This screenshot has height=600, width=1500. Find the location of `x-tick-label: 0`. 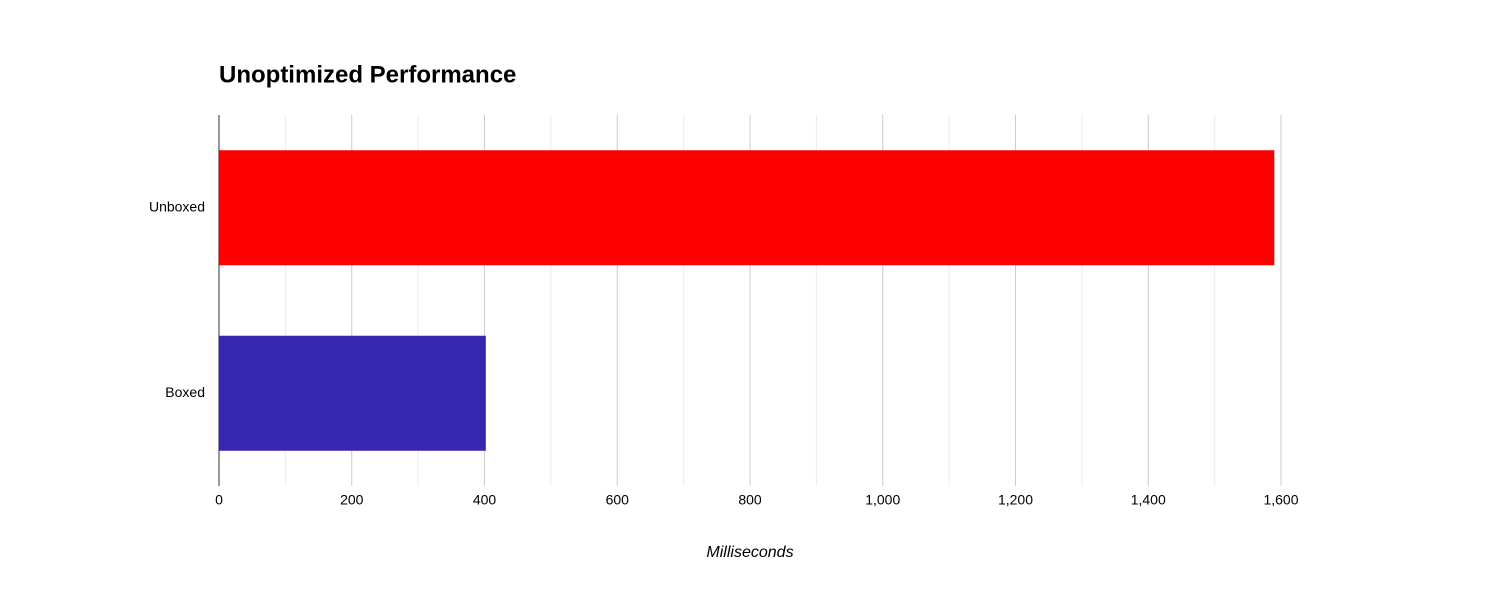

x-tick-label: 0 is located at coordinates (219, 500).